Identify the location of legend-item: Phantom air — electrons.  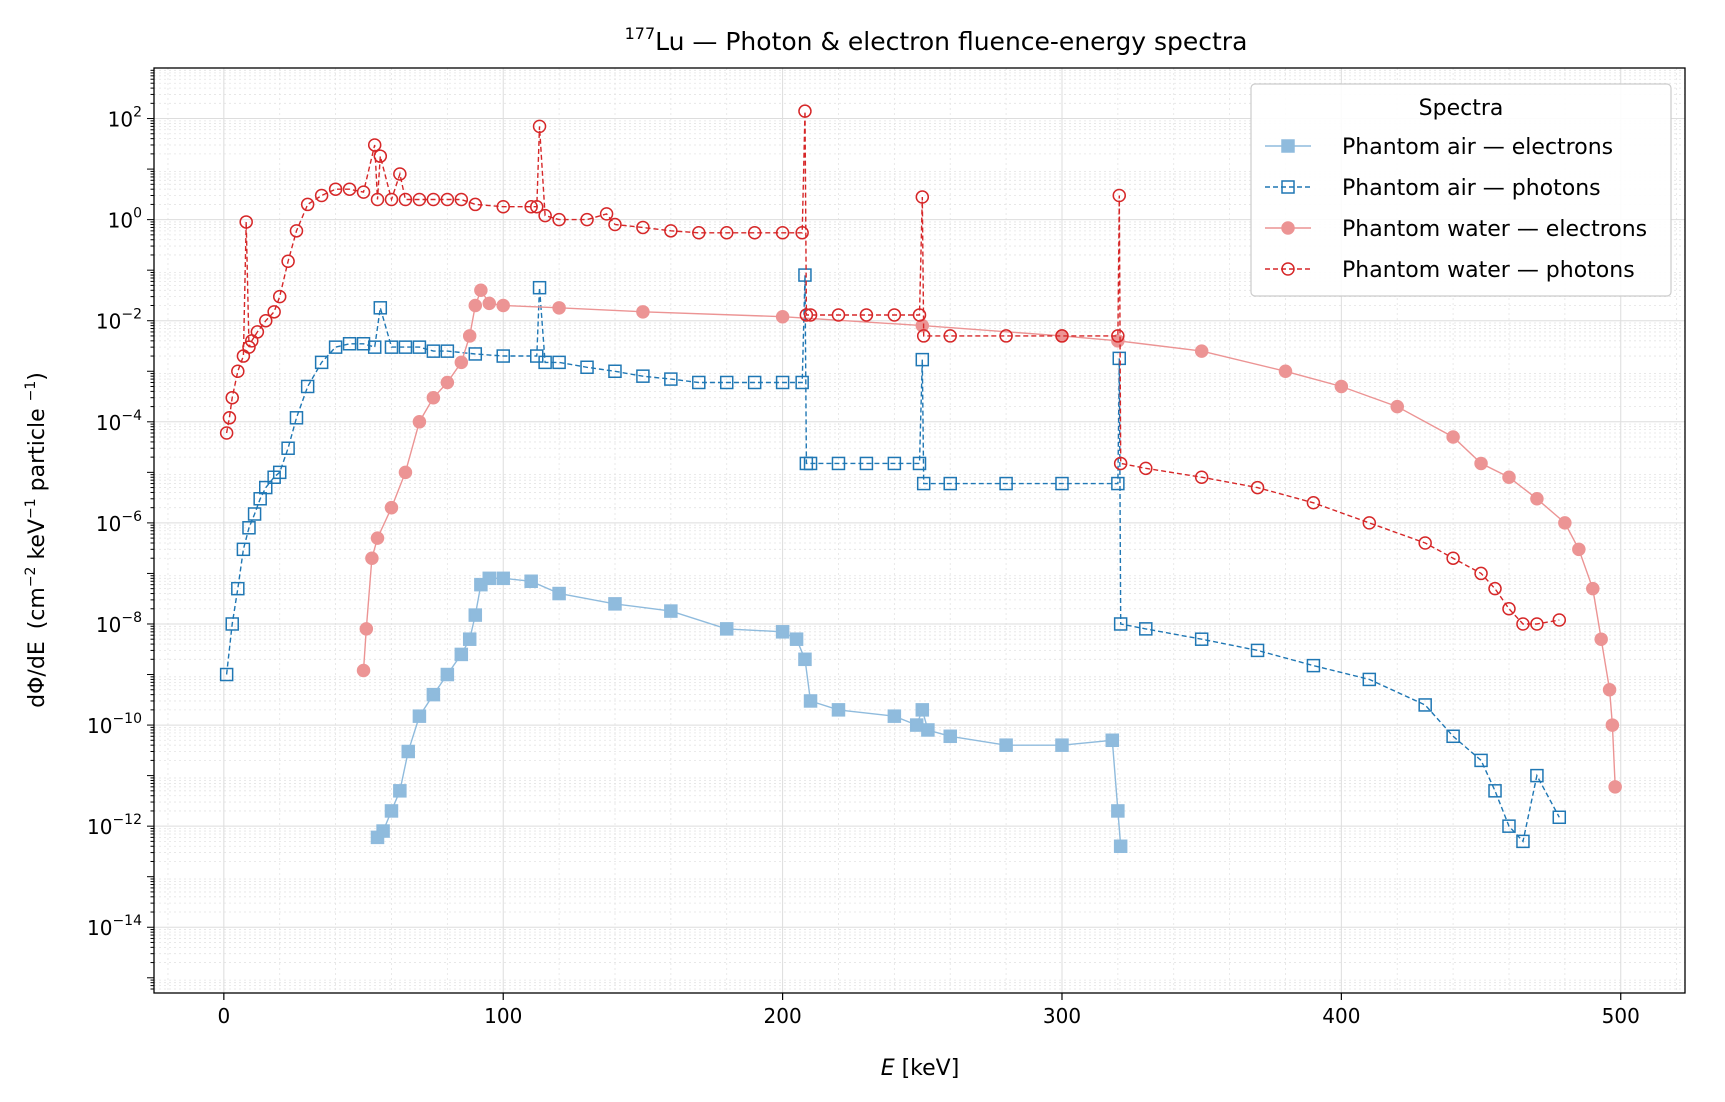
(1439, 147).